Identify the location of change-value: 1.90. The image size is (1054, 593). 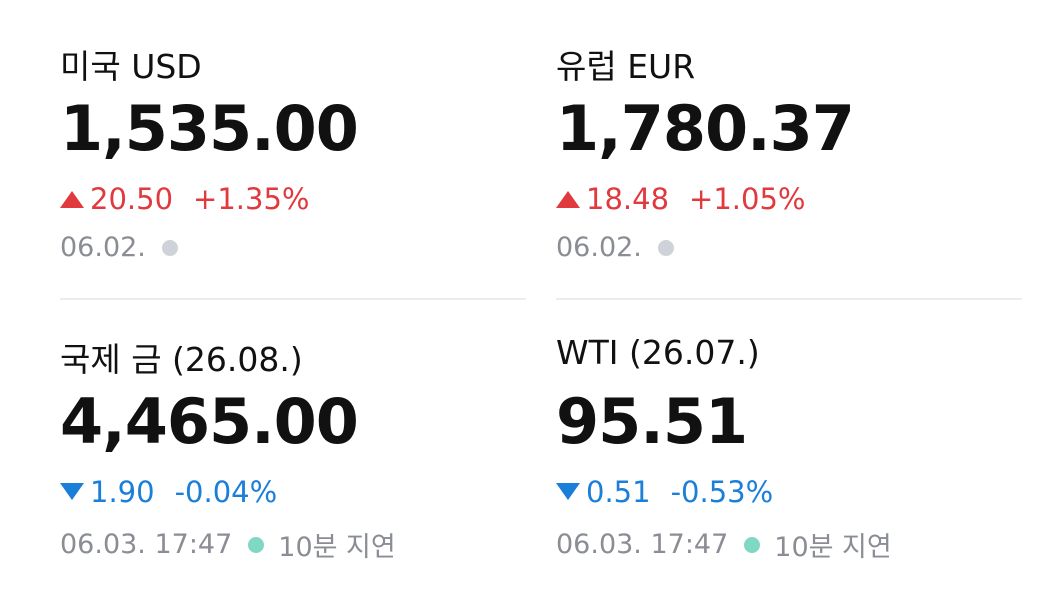
(122, 492).